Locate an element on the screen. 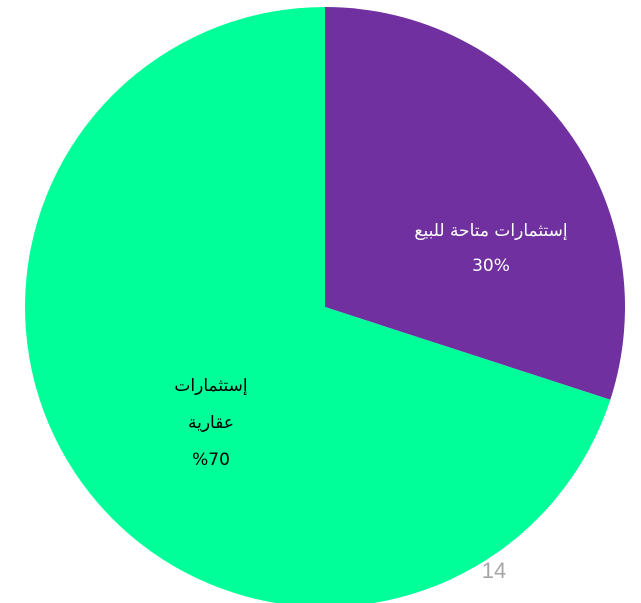 The height and width of the screenshot is (603, 641). pie-slice-label-1: إستثمارات متاحة للبيع 30% is located at coordinates (490, 248).